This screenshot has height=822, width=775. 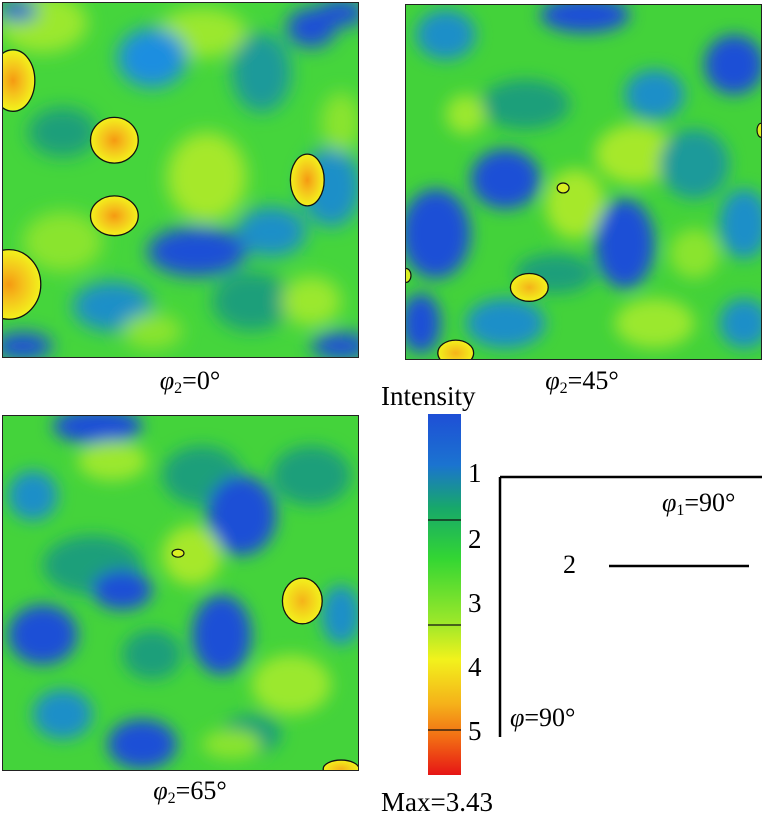 I want to click on colorbar-tick-1: 1, so click(x=475, y=473).